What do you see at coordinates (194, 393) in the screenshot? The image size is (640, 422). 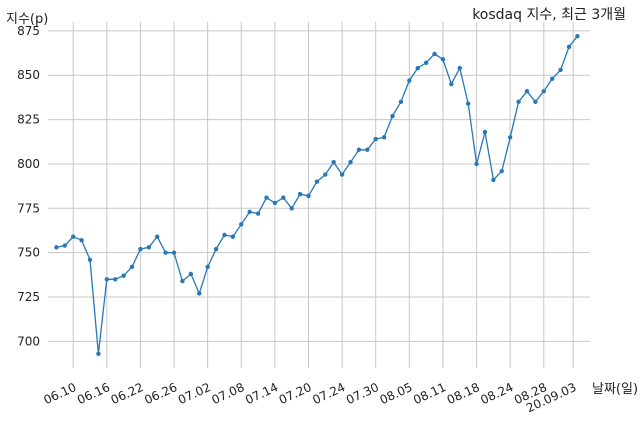 I see `x-tick-label: 07.02` at bounding box center [194, 393].